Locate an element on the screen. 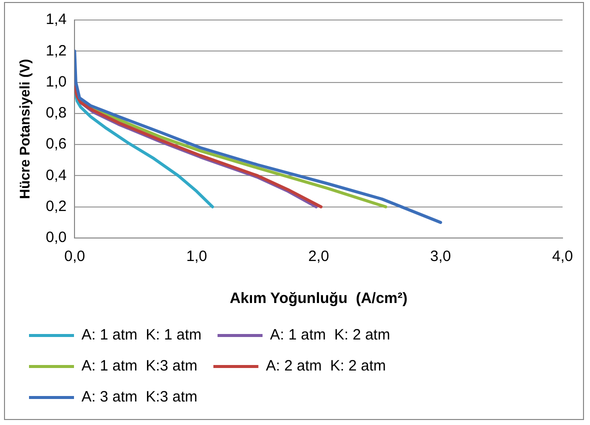 Image resolution: width=590 pixels, height=425 pixels. x-axis-title: Akım Yoğunluğu (A/cm²) is located at coordinates (319, 299).